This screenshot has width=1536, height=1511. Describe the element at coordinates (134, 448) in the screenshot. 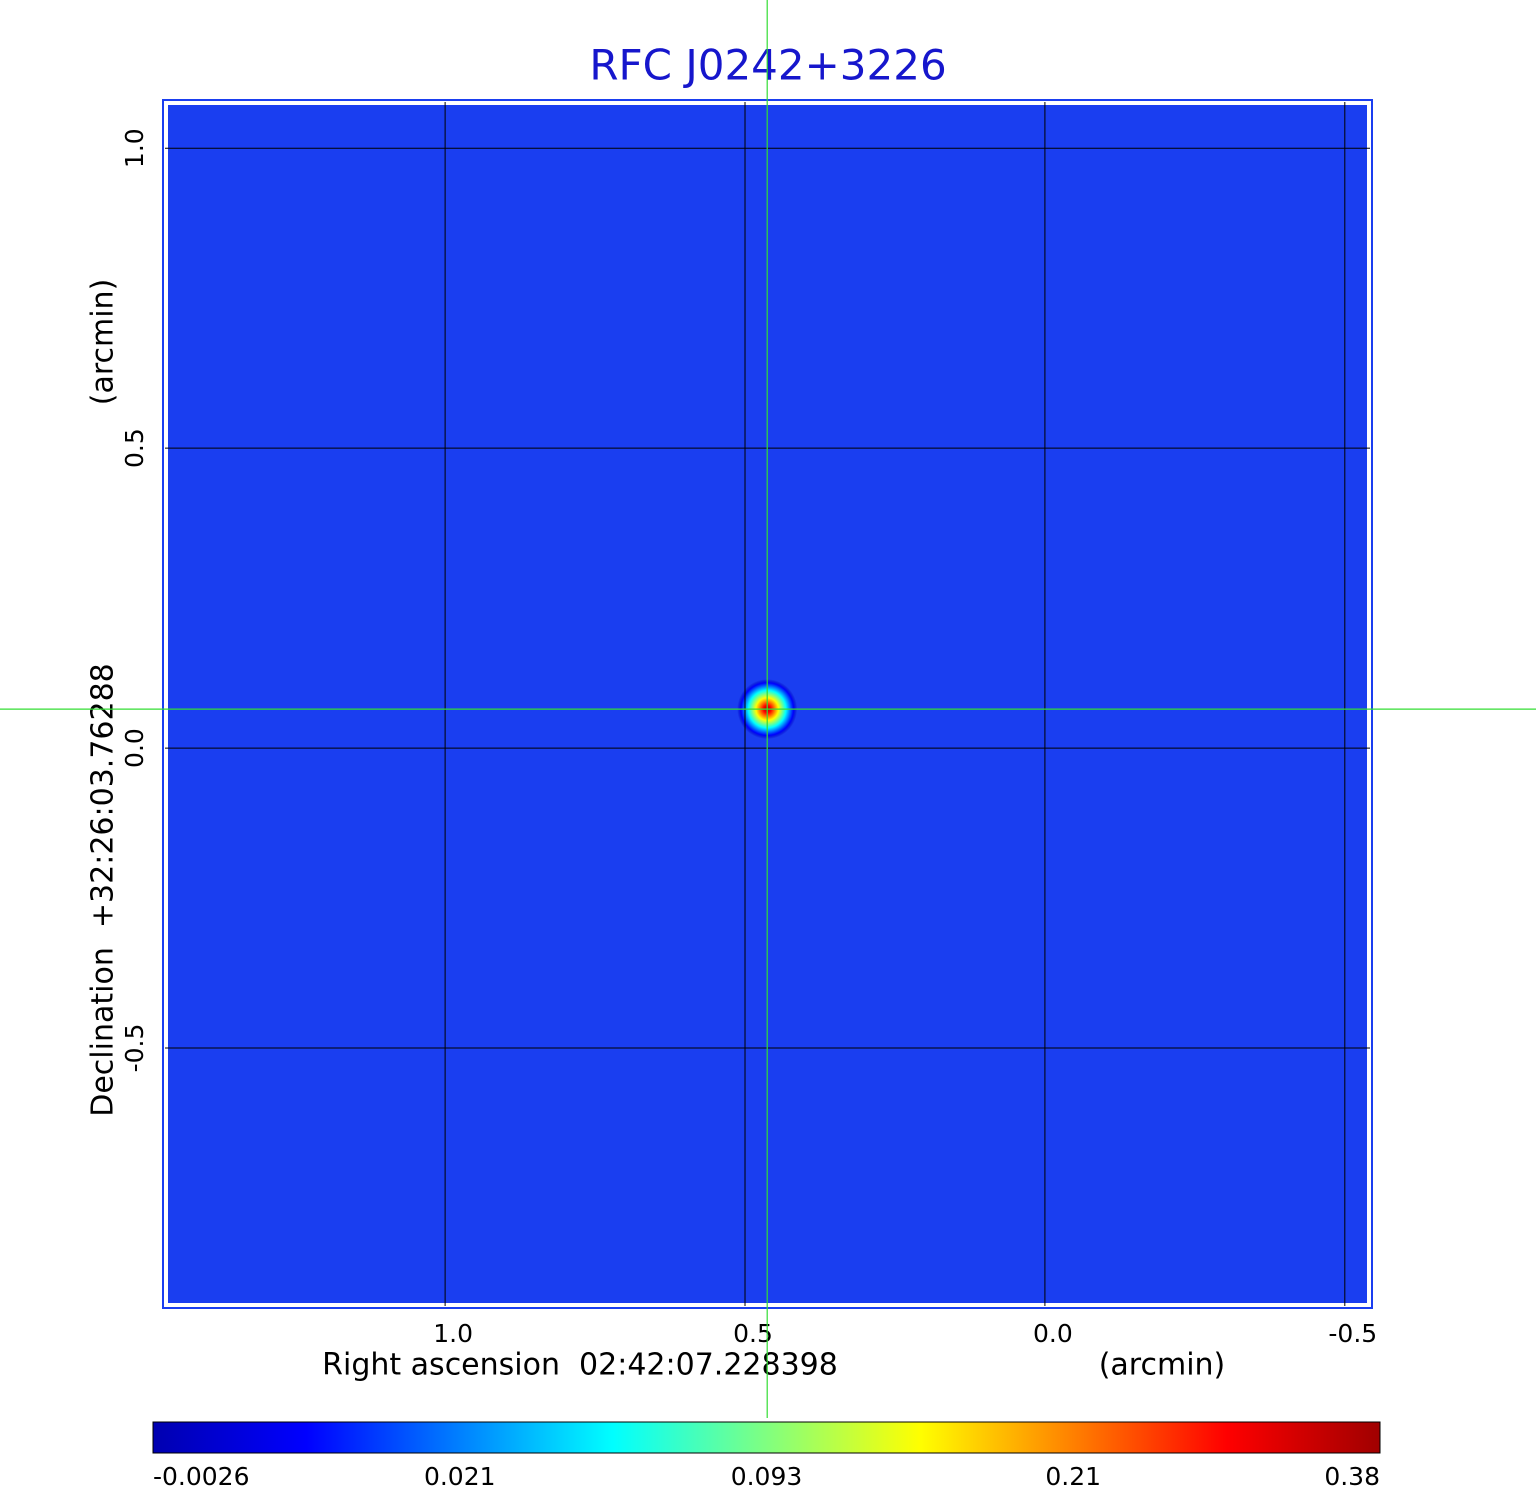

I see `y-tick-label: 0.5` at that location.